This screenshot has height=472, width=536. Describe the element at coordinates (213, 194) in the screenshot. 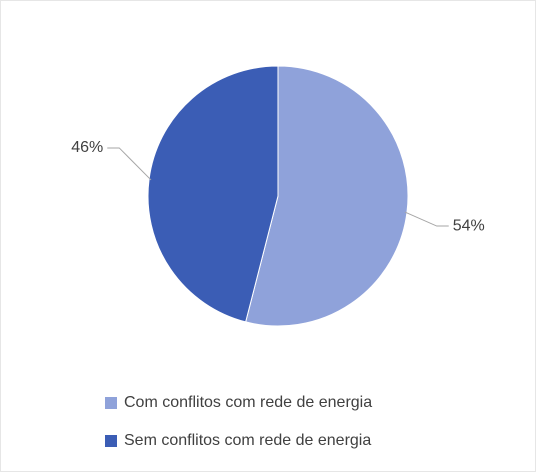

I see `pie-slice` at that location.